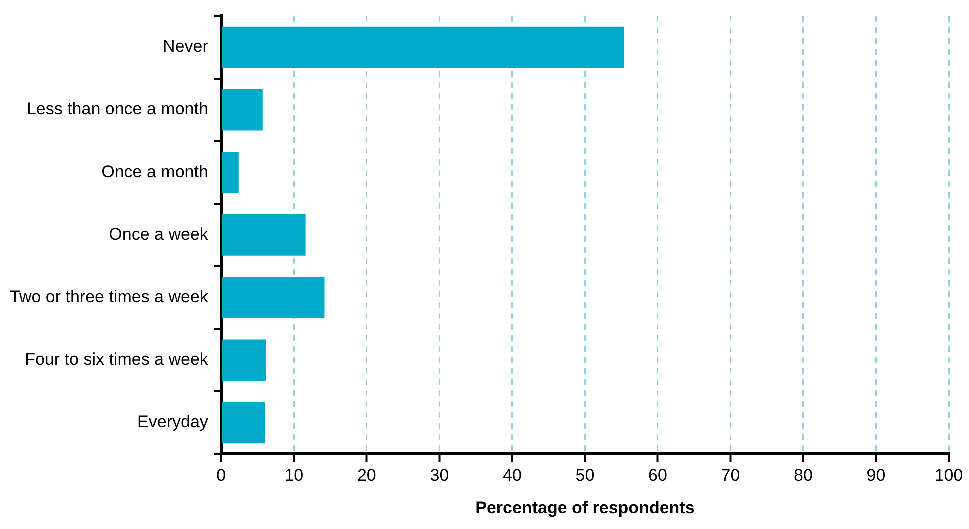 The height and width of the screenshot is (529, 969). I want to click on y-tick-label: Everyday, so click(173, 422).